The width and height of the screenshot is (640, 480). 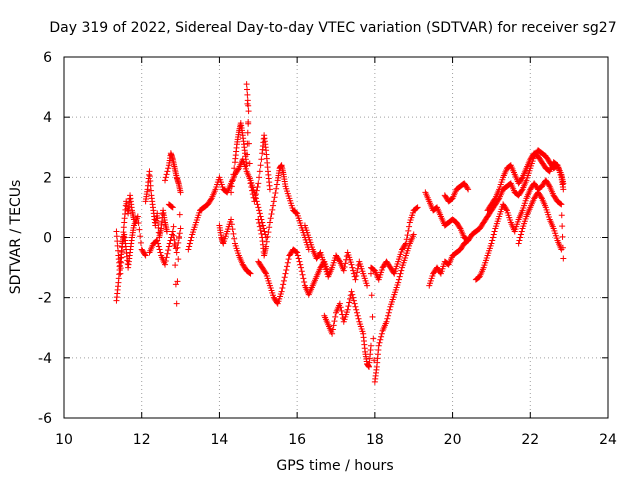 I want to click on series-t10, so click(x=293, y=276).